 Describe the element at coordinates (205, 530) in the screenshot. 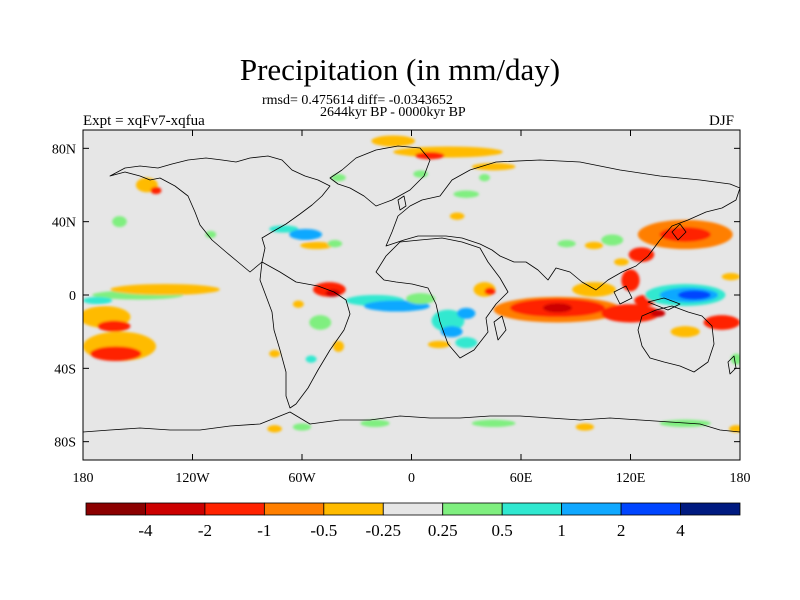

I see `colorbar-label-1: -2` at that location.